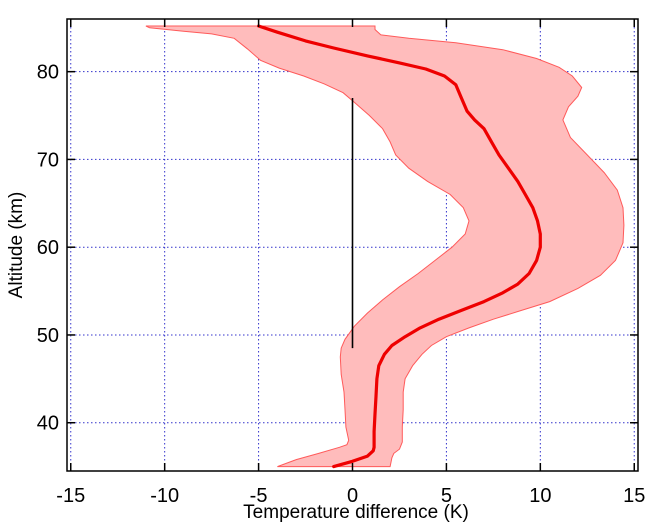 The width and height of the screenshot is (652, 525). I want to click on y-tick-label: 80, so click(48, 73).